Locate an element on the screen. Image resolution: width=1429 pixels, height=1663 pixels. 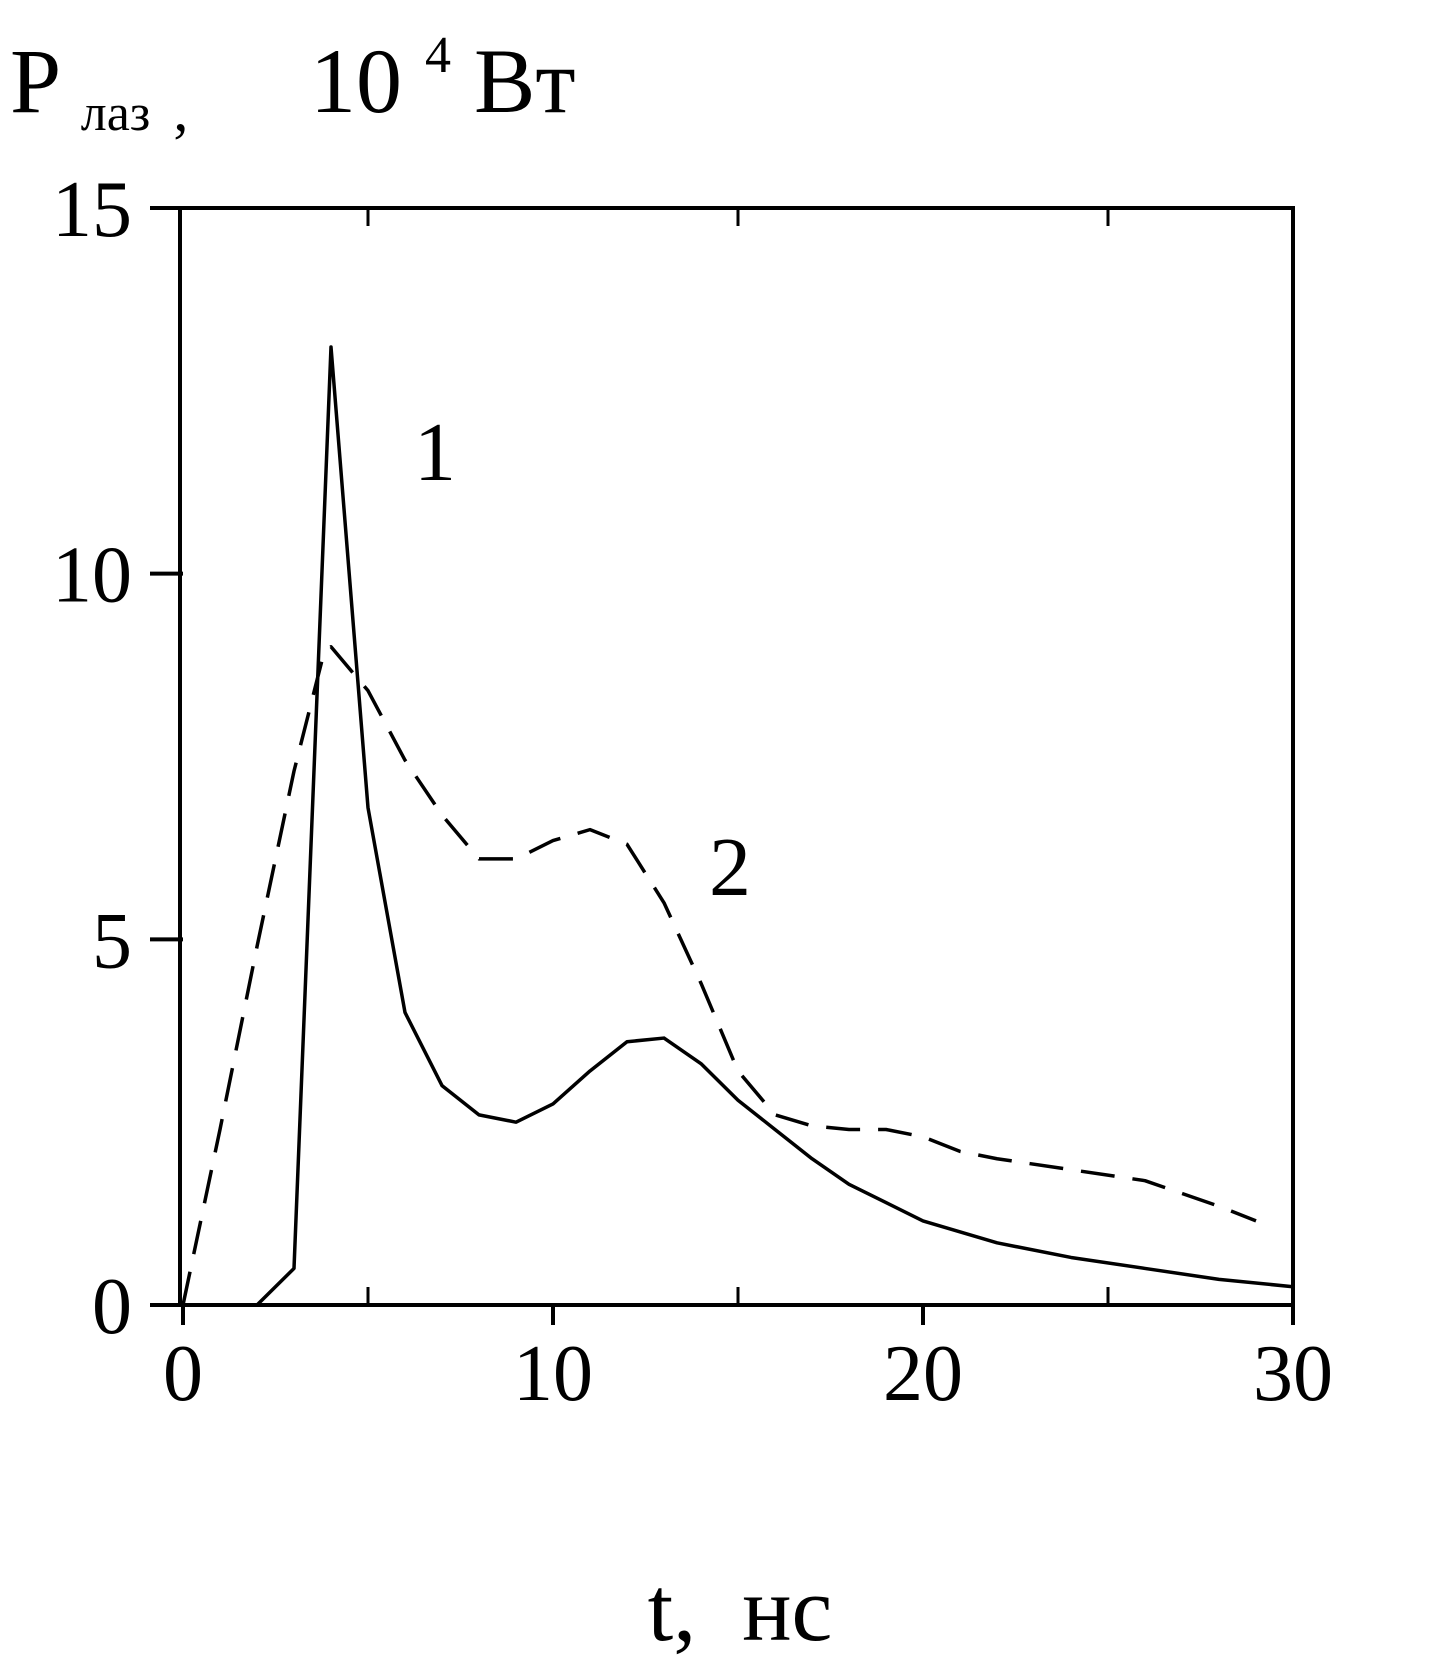
y-label-unit-base: 10 is located at coordinates (356, 81).